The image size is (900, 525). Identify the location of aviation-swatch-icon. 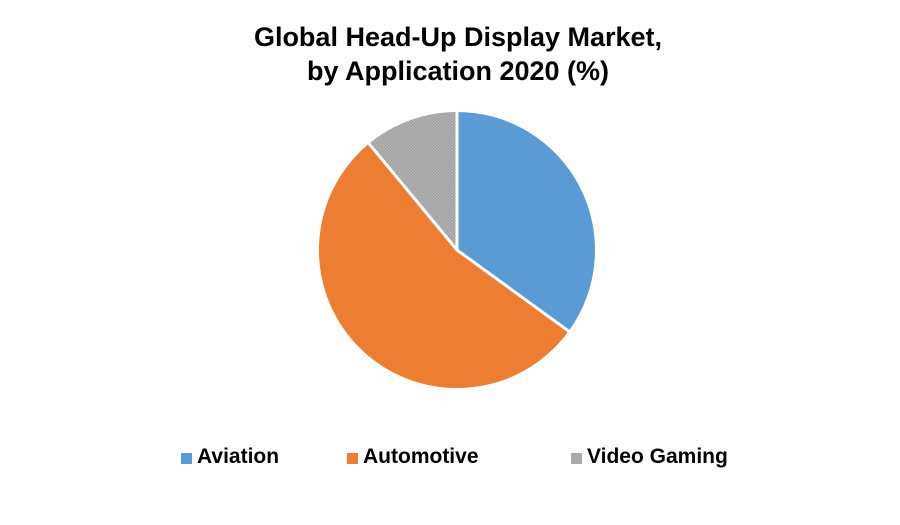
(186, 458).